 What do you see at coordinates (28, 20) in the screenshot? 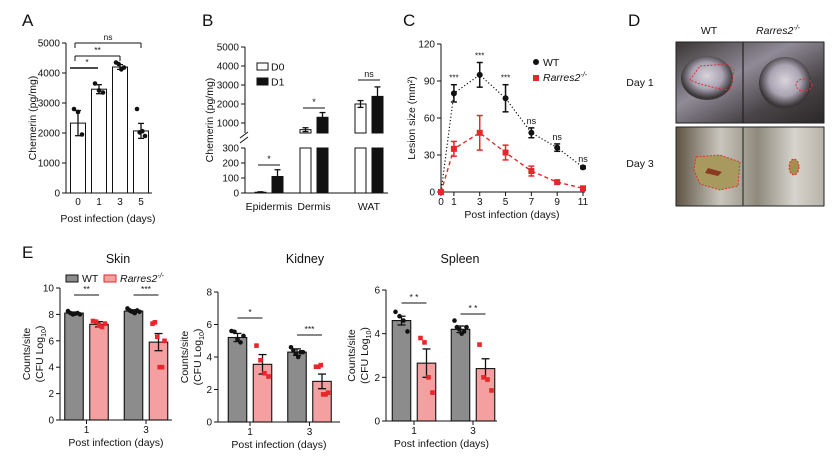
I see `panel-label: A` at bounding box center [28, 20].